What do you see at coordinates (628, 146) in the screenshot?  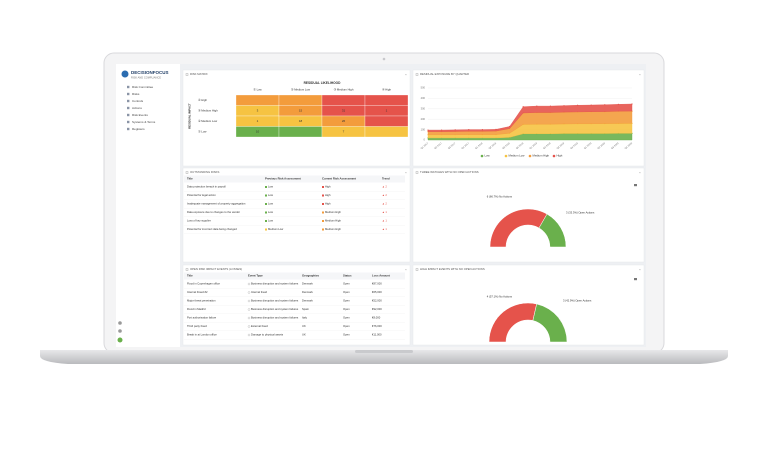 I see `x-tick-label: Q4 2020` at bounding box center [628, 146].